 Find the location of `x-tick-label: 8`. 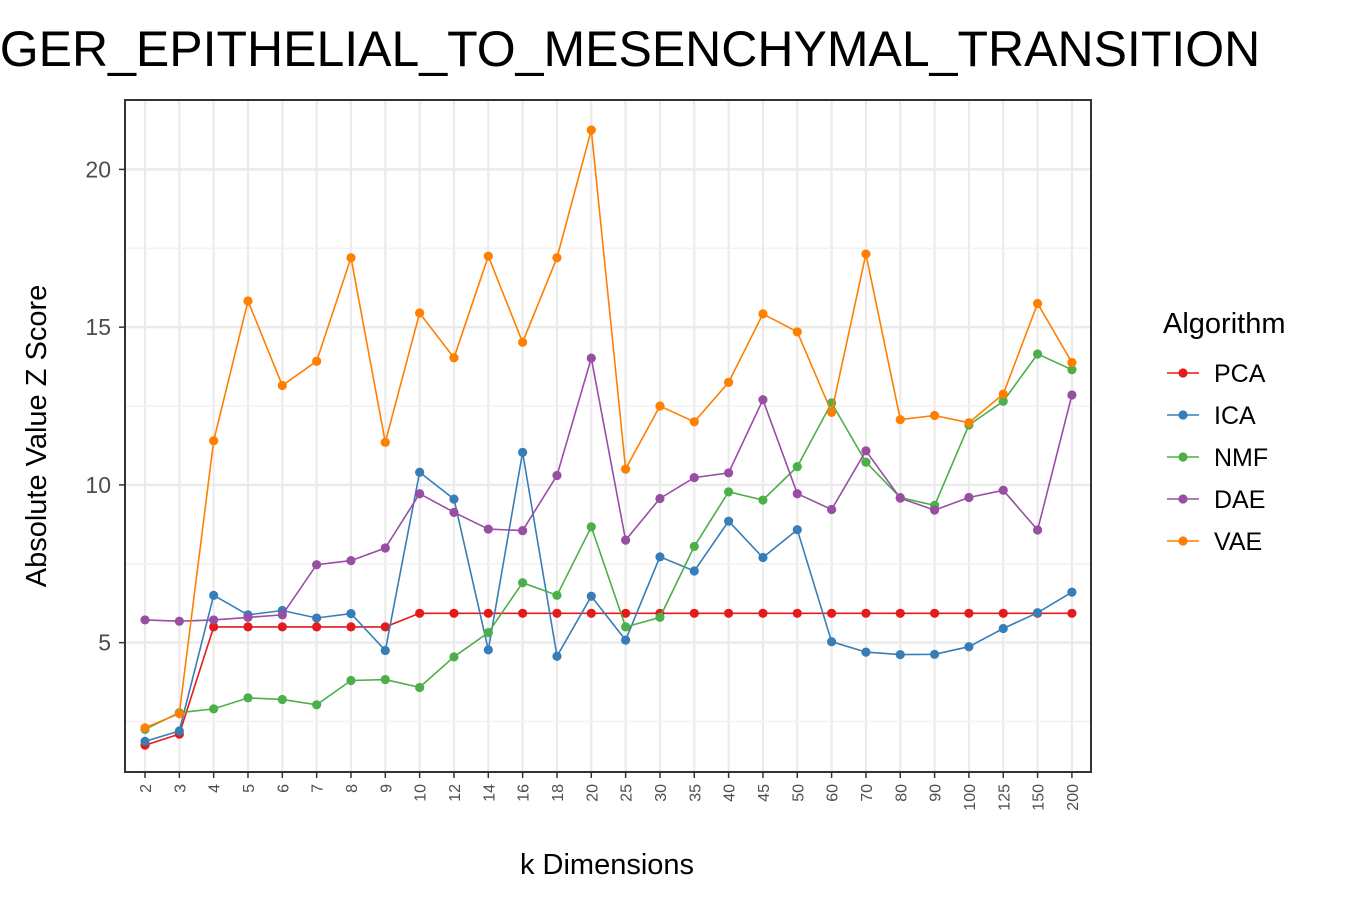

x-tick-label: 8 is located at coordinates (352, 788).